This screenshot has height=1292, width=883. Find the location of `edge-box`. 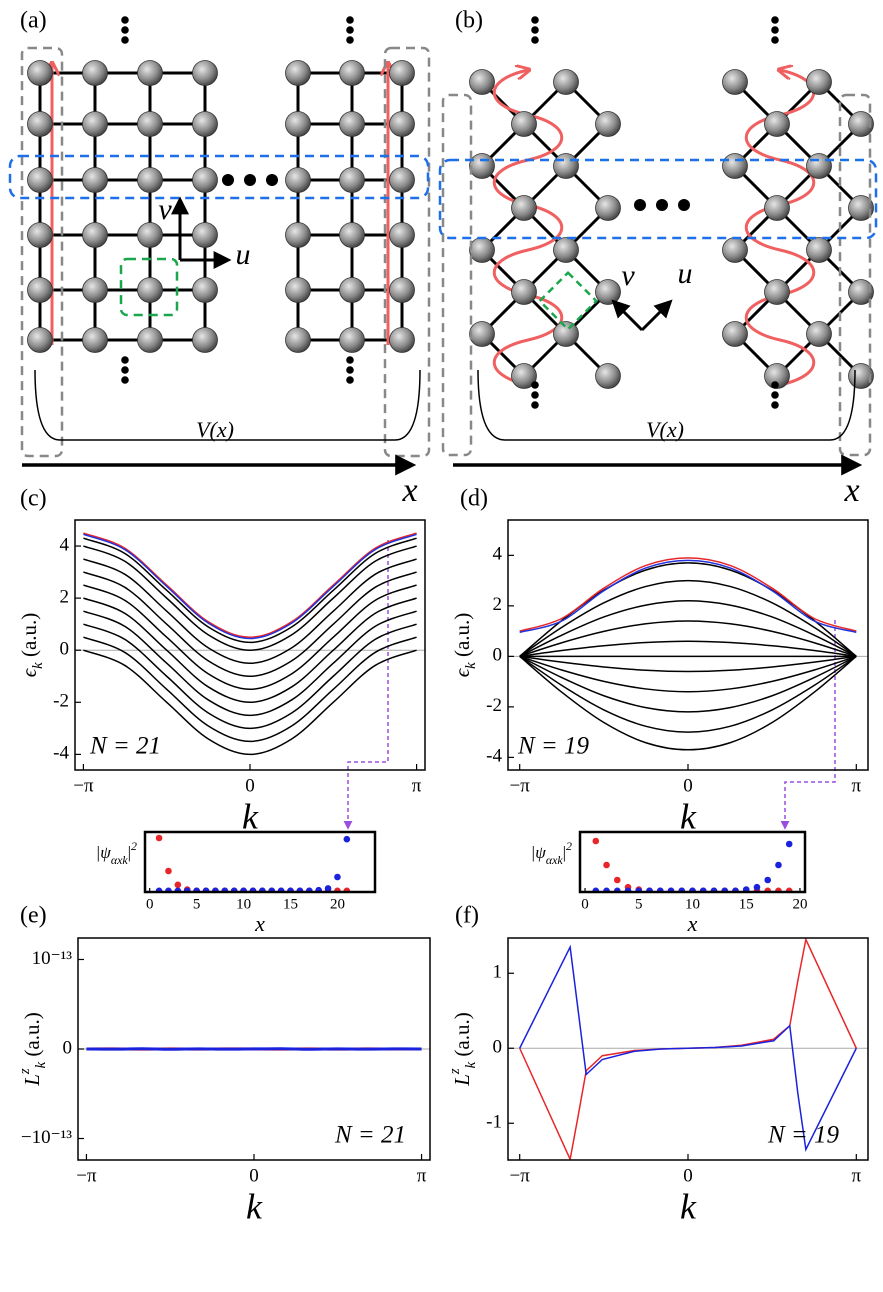

edge-box is located at coordinates (457, 275).